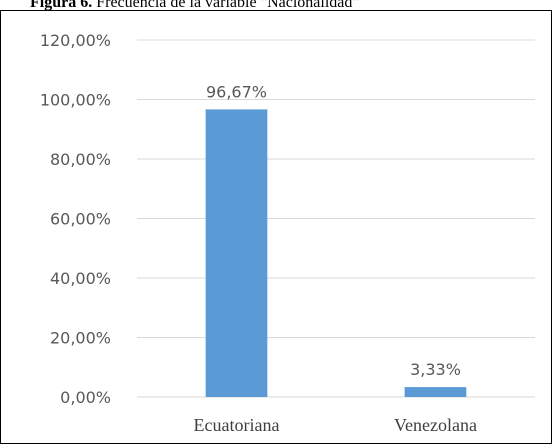 This screenshot has width=553, height=444. I want to click on y-tick-label: 40,00%, so click(80, 278).